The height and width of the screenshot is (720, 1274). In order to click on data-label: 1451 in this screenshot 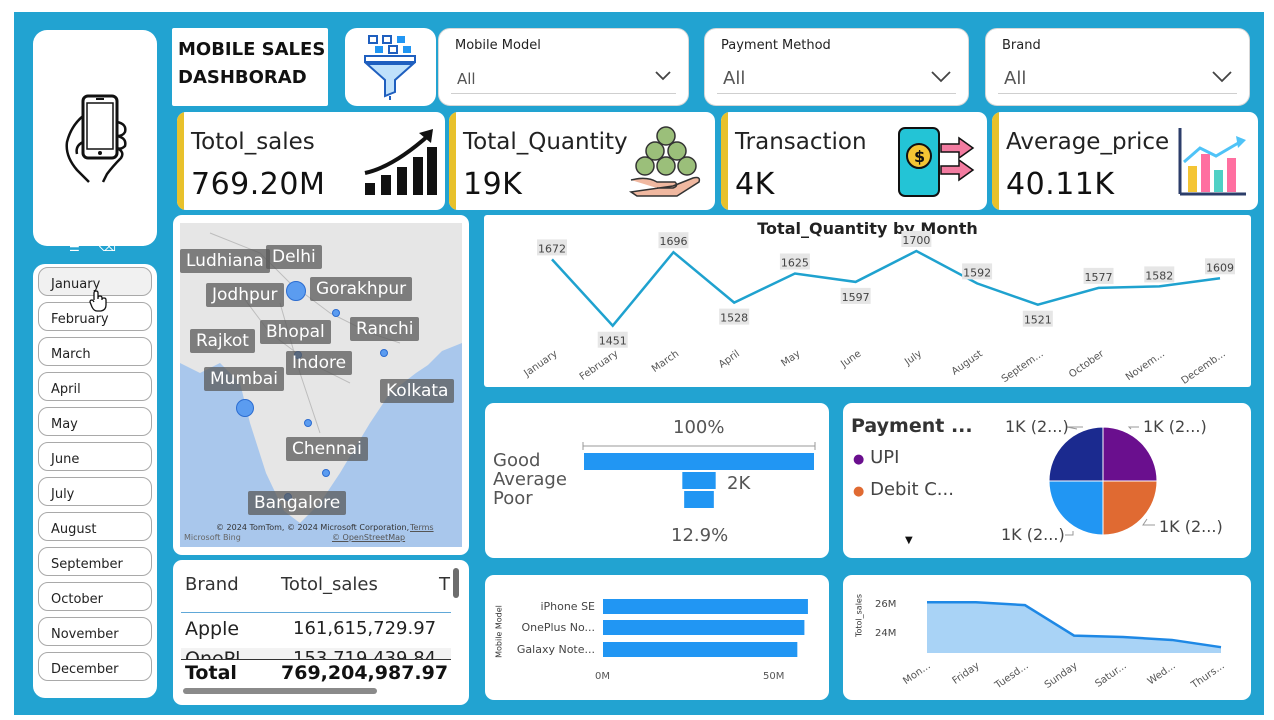, I will do `click(613, 341)`.